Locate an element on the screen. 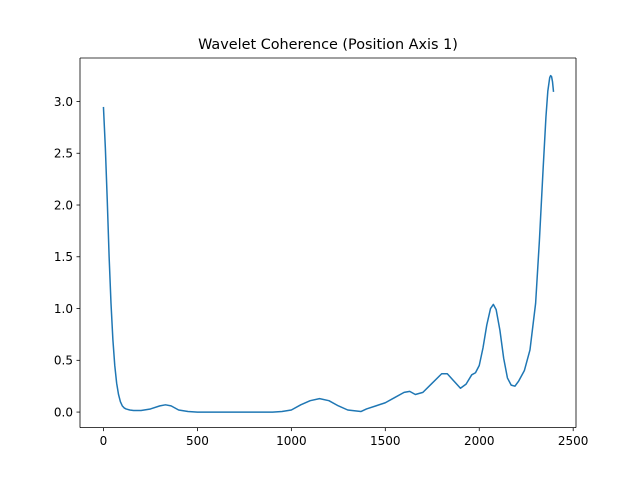  y-tick-label: 2.0 is located at coordinates (63, 205).